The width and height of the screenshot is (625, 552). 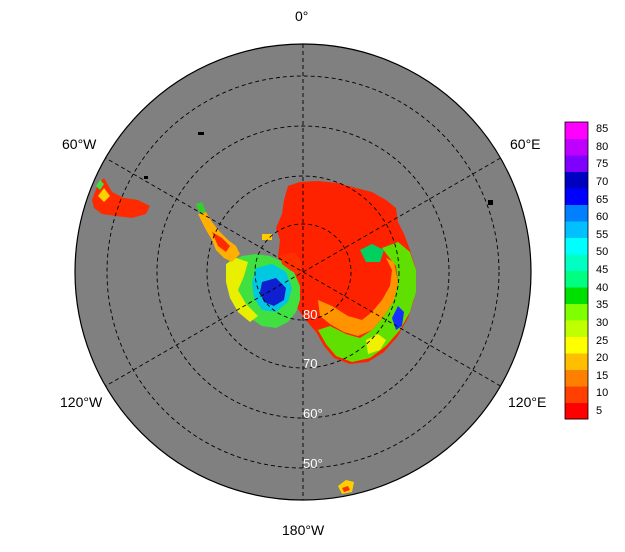 I want to click on colorbar-tick-label: 10, so click(x=602, y=393).